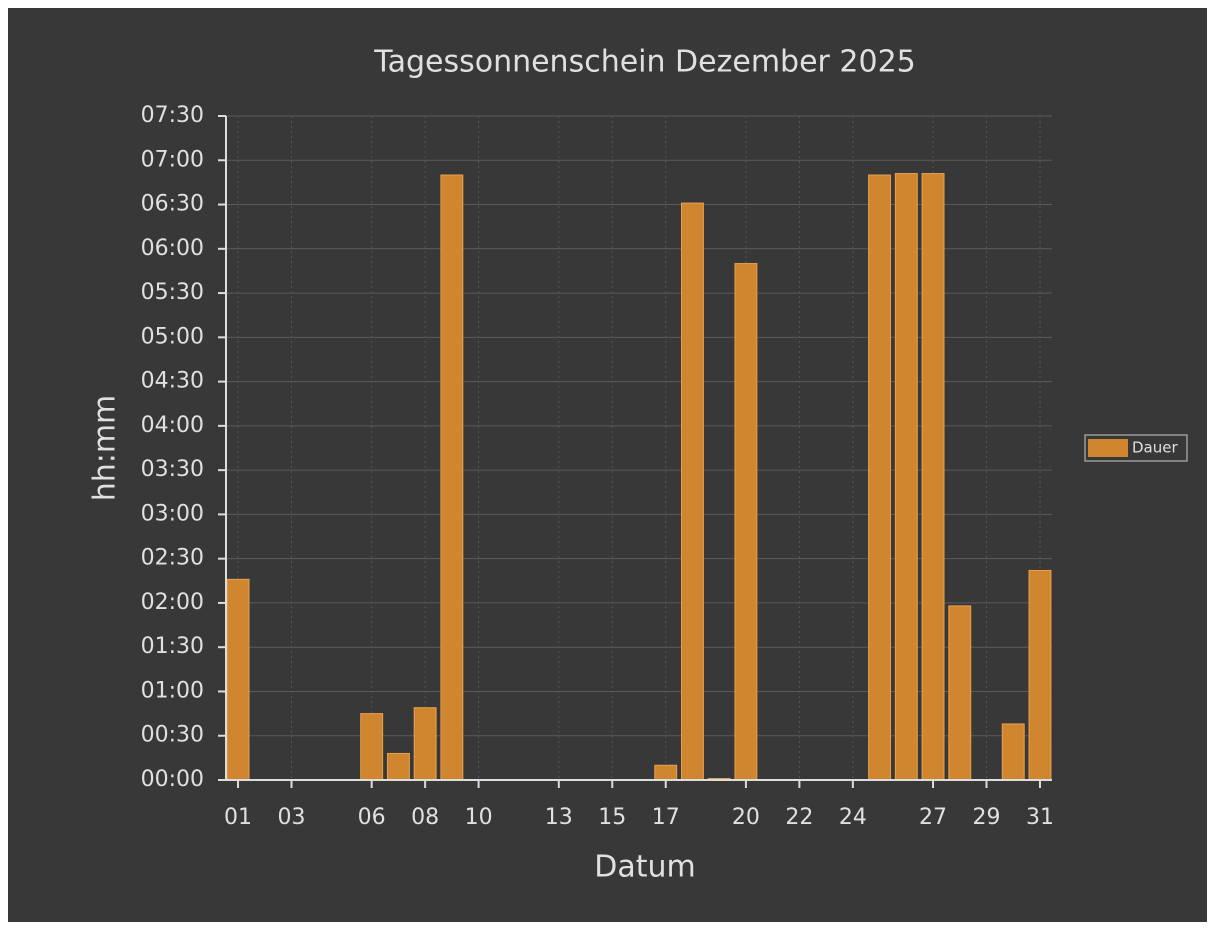  Describe the element at coordinates (172, 735) in the screenshot. I see `y-tick-label: 00:30` at that location.